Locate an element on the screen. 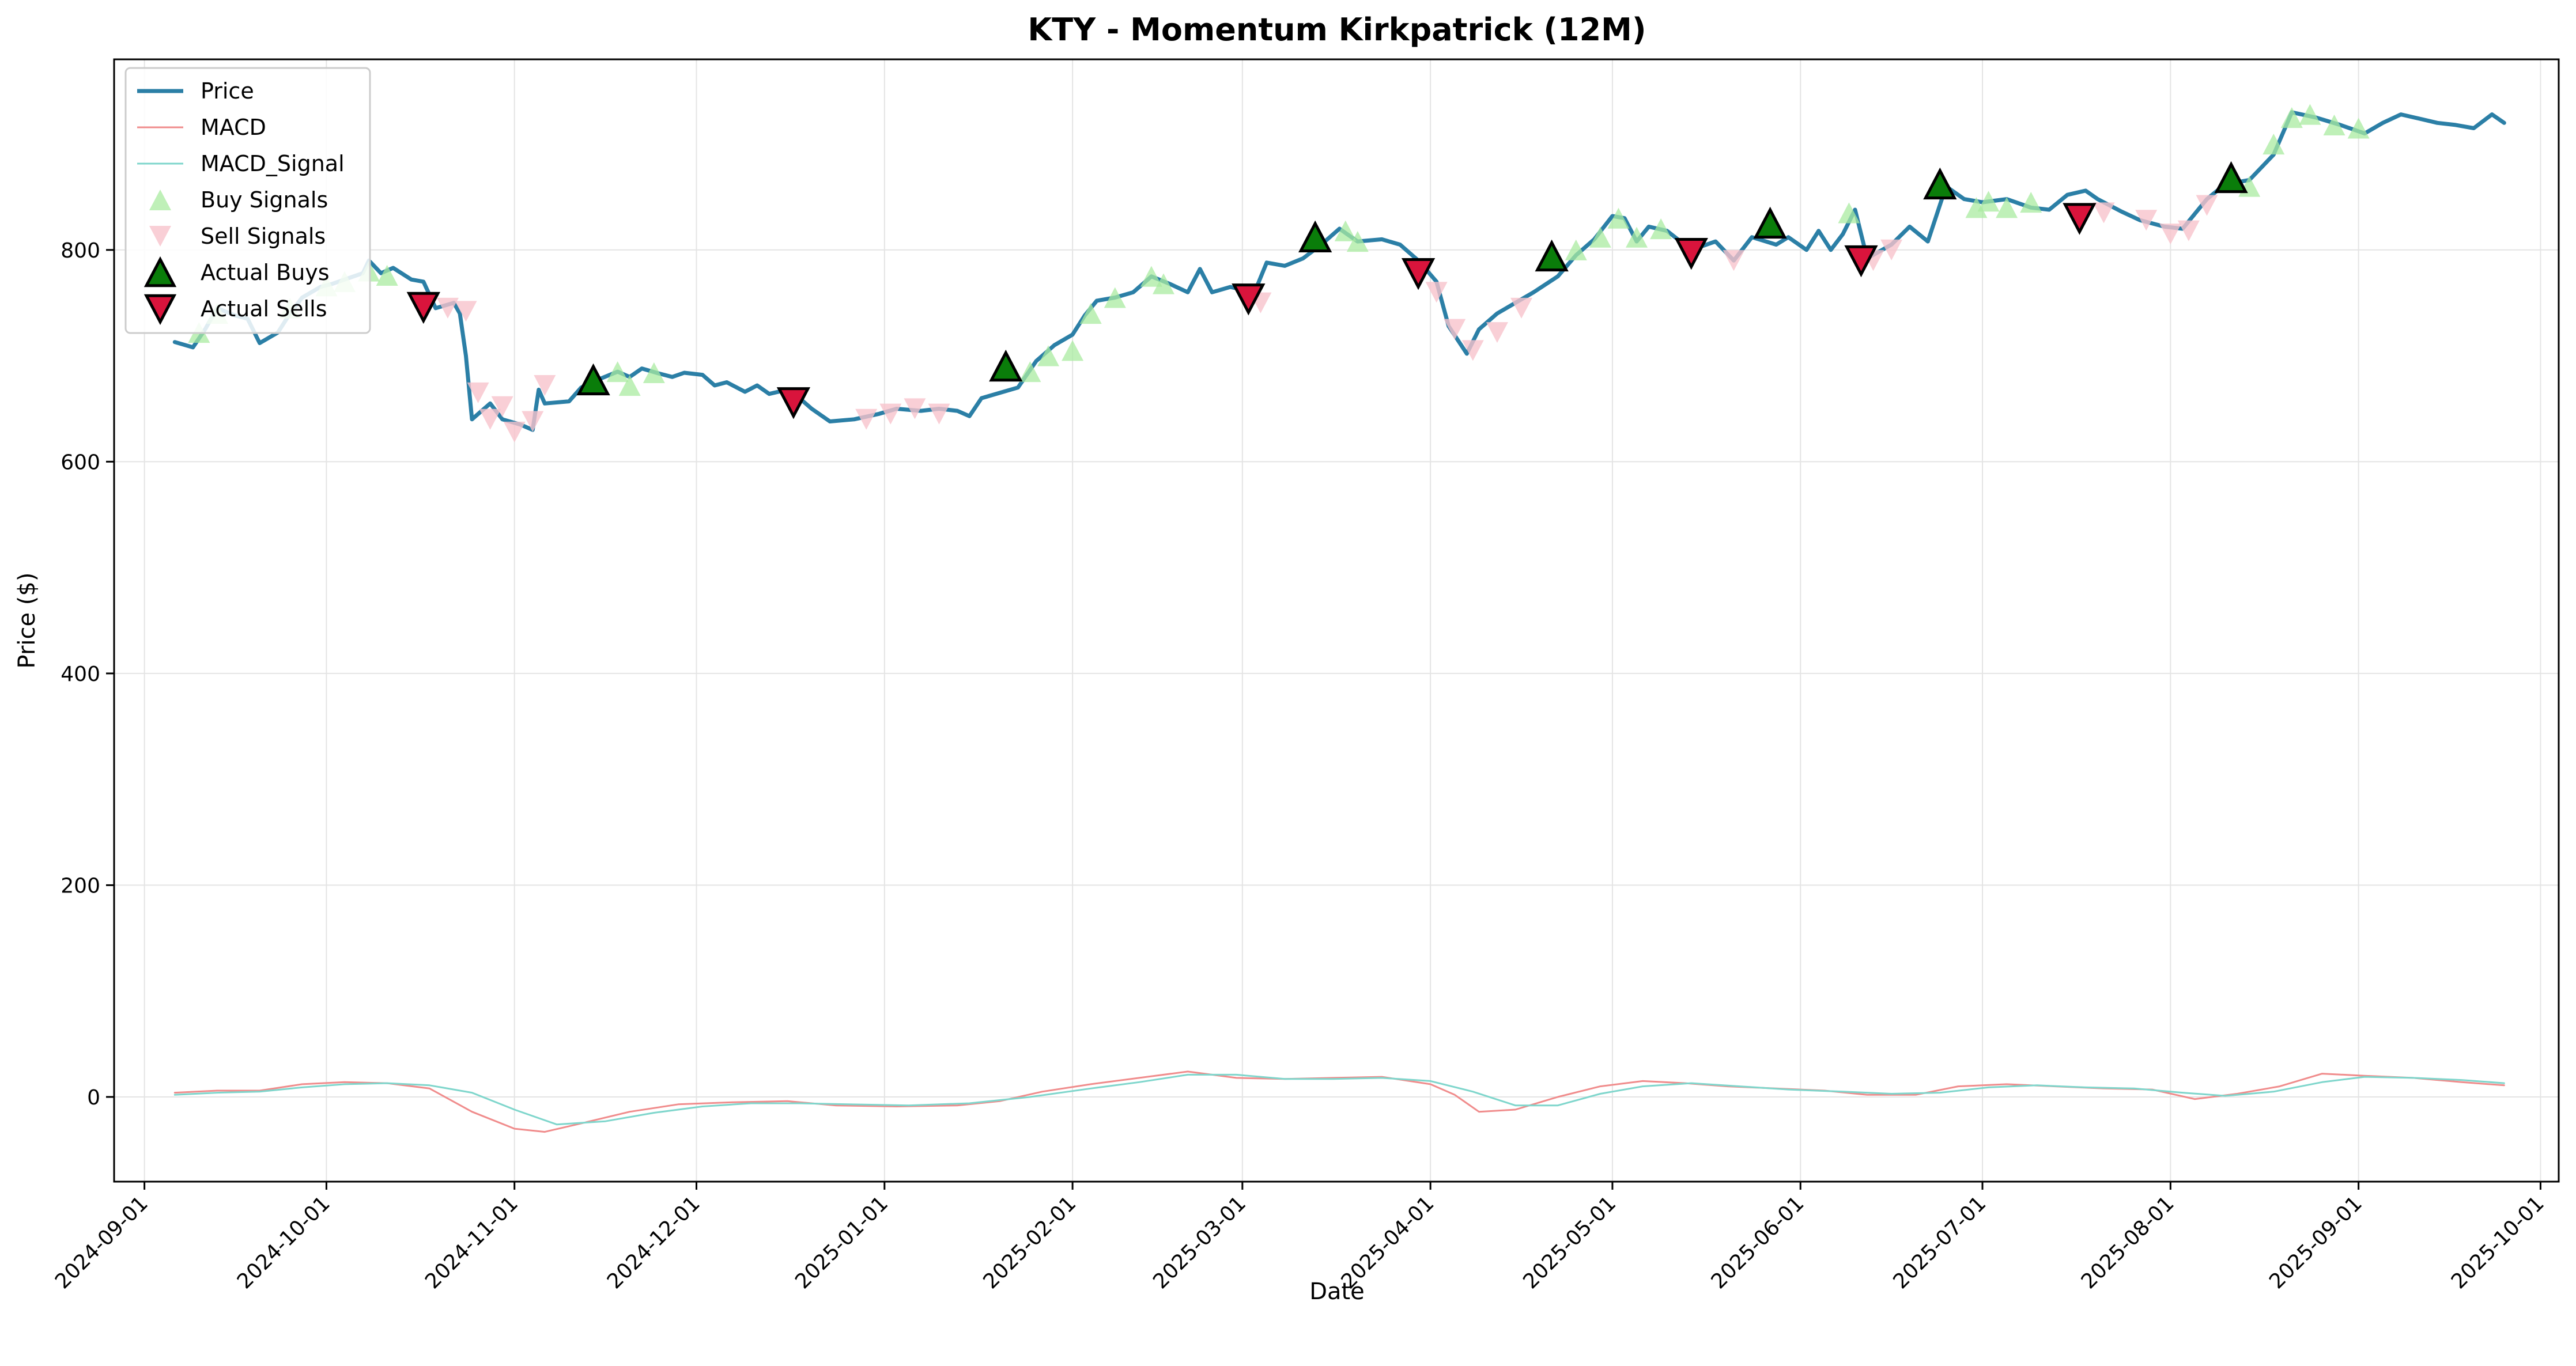 The image size is (2576, 1366). legend-label: Actual Sells is located at coordinates (264, 308).